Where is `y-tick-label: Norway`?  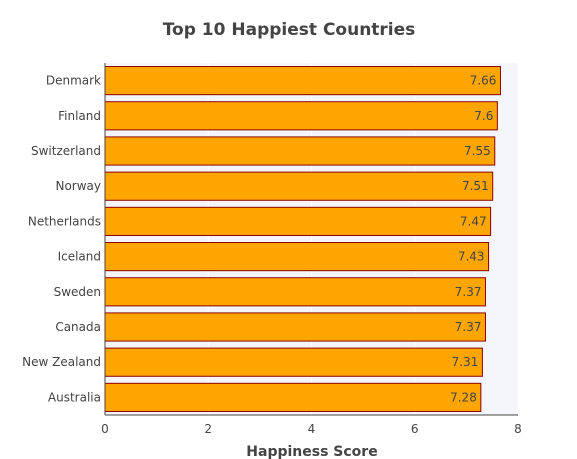 y-tick-label: Norway is located at coordinates (78, 186).